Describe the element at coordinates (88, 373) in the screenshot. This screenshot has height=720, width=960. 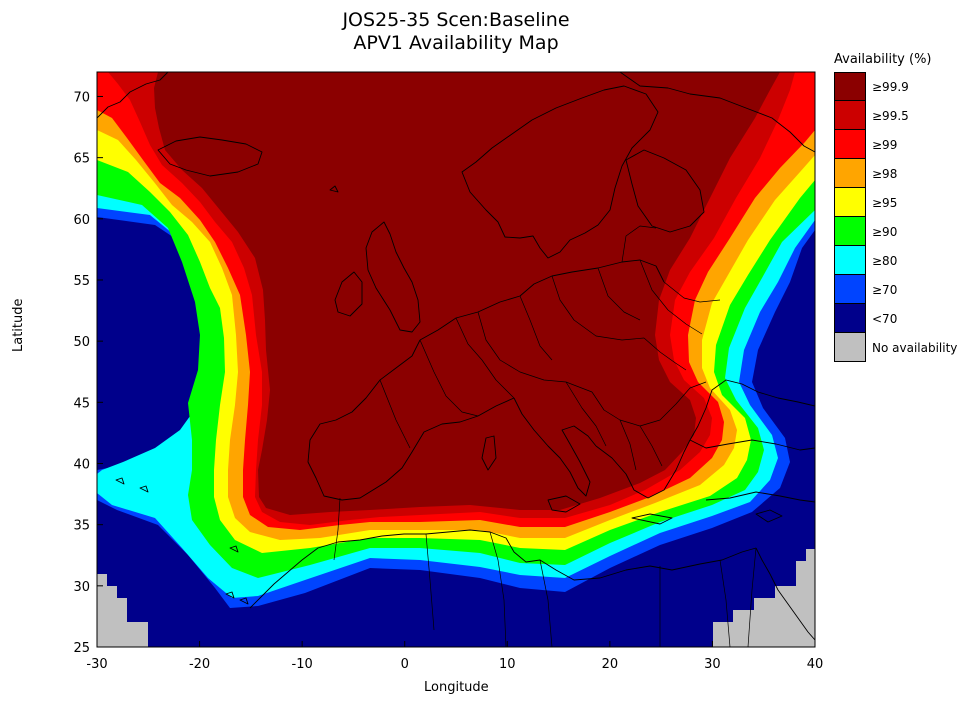
I see `y-axis-ticks: 25 30 35 40 45 50 55 60 65 70` at that location.